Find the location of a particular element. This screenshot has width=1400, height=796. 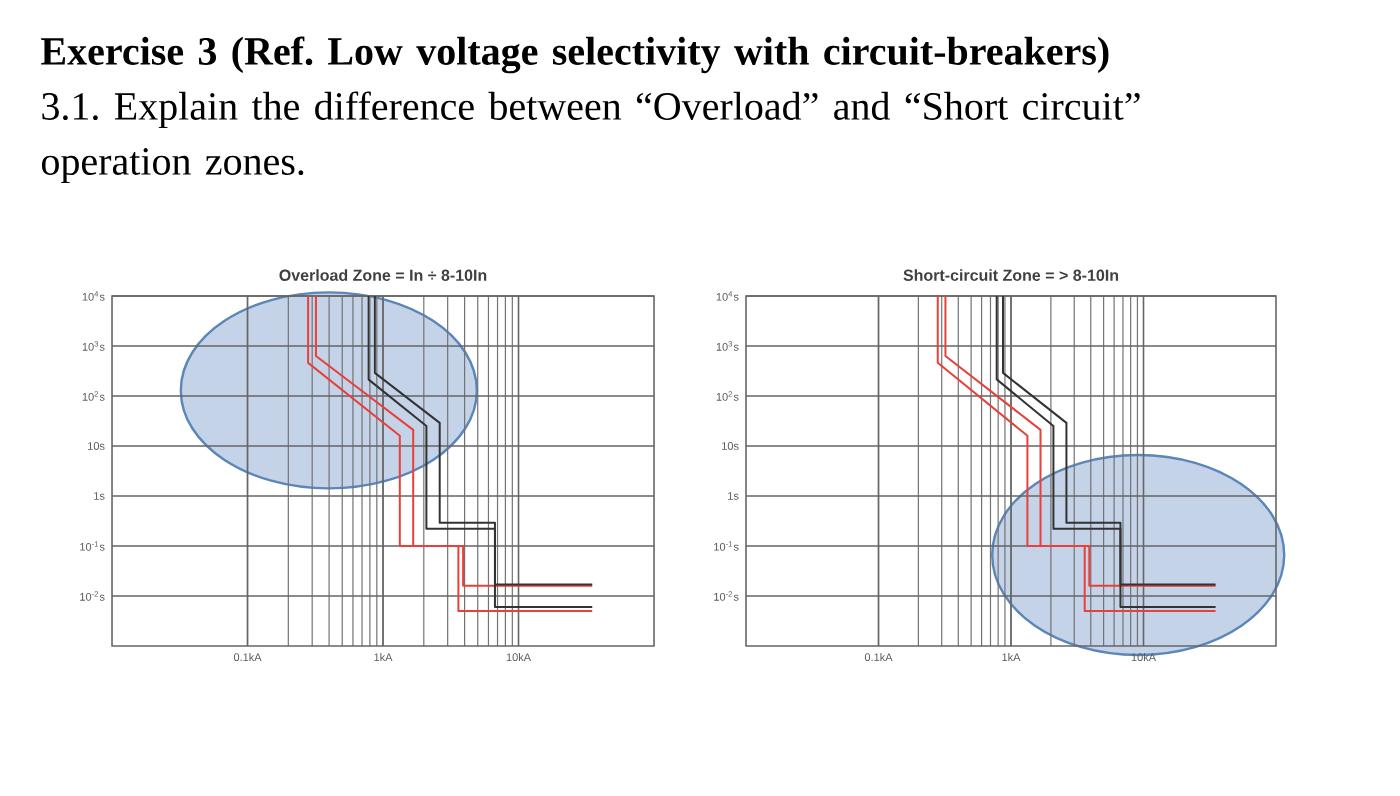

chart-title: Short-circuit Zone = > 8-10In is located at coordinates (1011, 275).